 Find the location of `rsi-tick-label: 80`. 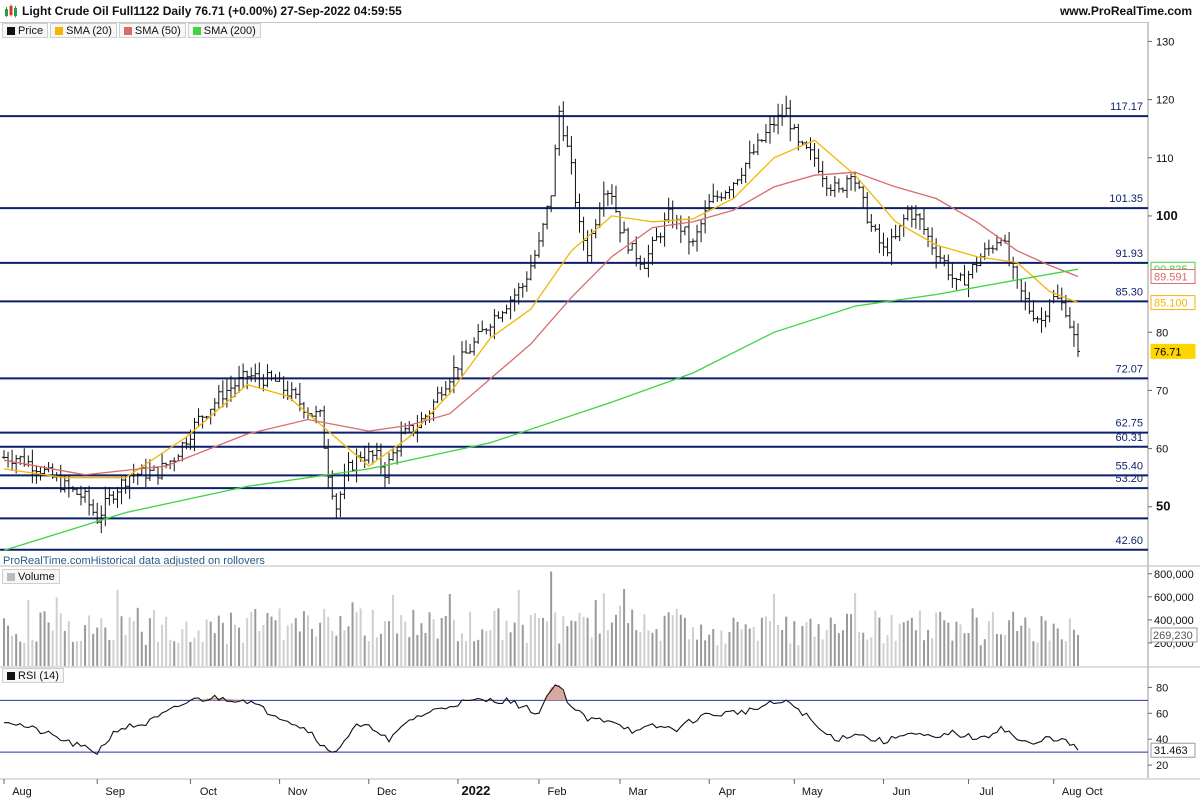

rsi-tick-label: 80 is located at coordinates (1162, 688).